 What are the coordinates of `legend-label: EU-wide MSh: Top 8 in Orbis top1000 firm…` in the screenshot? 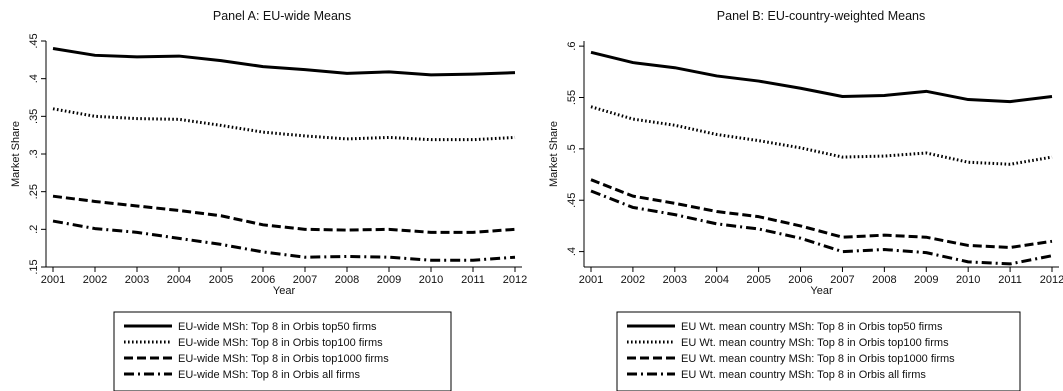 It's located at (283, 359).